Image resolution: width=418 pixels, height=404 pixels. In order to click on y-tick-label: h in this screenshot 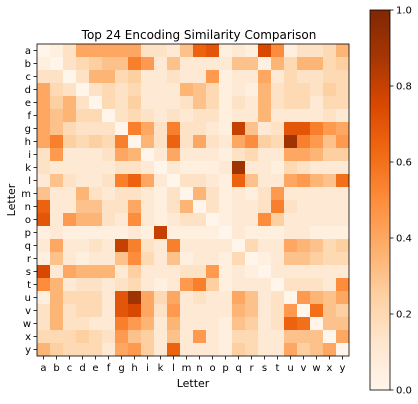, I will do `click(28, 142)`.